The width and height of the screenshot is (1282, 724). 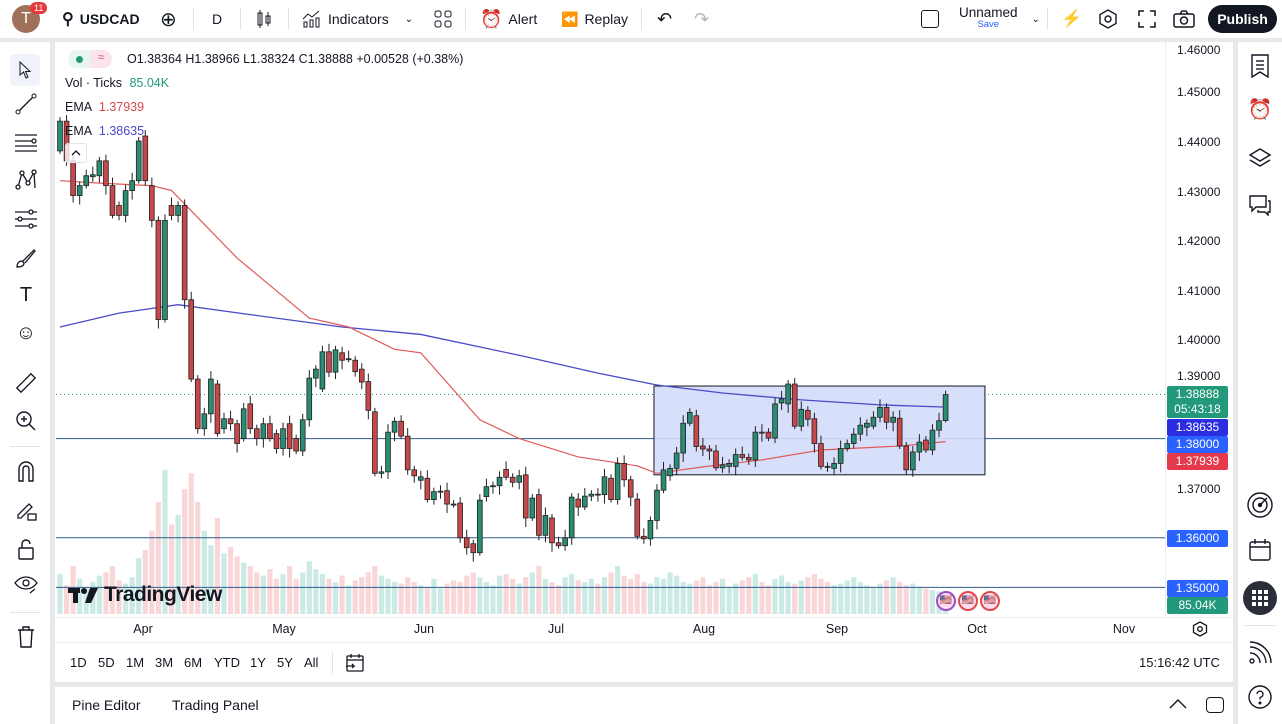 What do you see at coordinates (26, 549) in the screenshot?
I see `lock-icon` at bounding box center [26, 549].